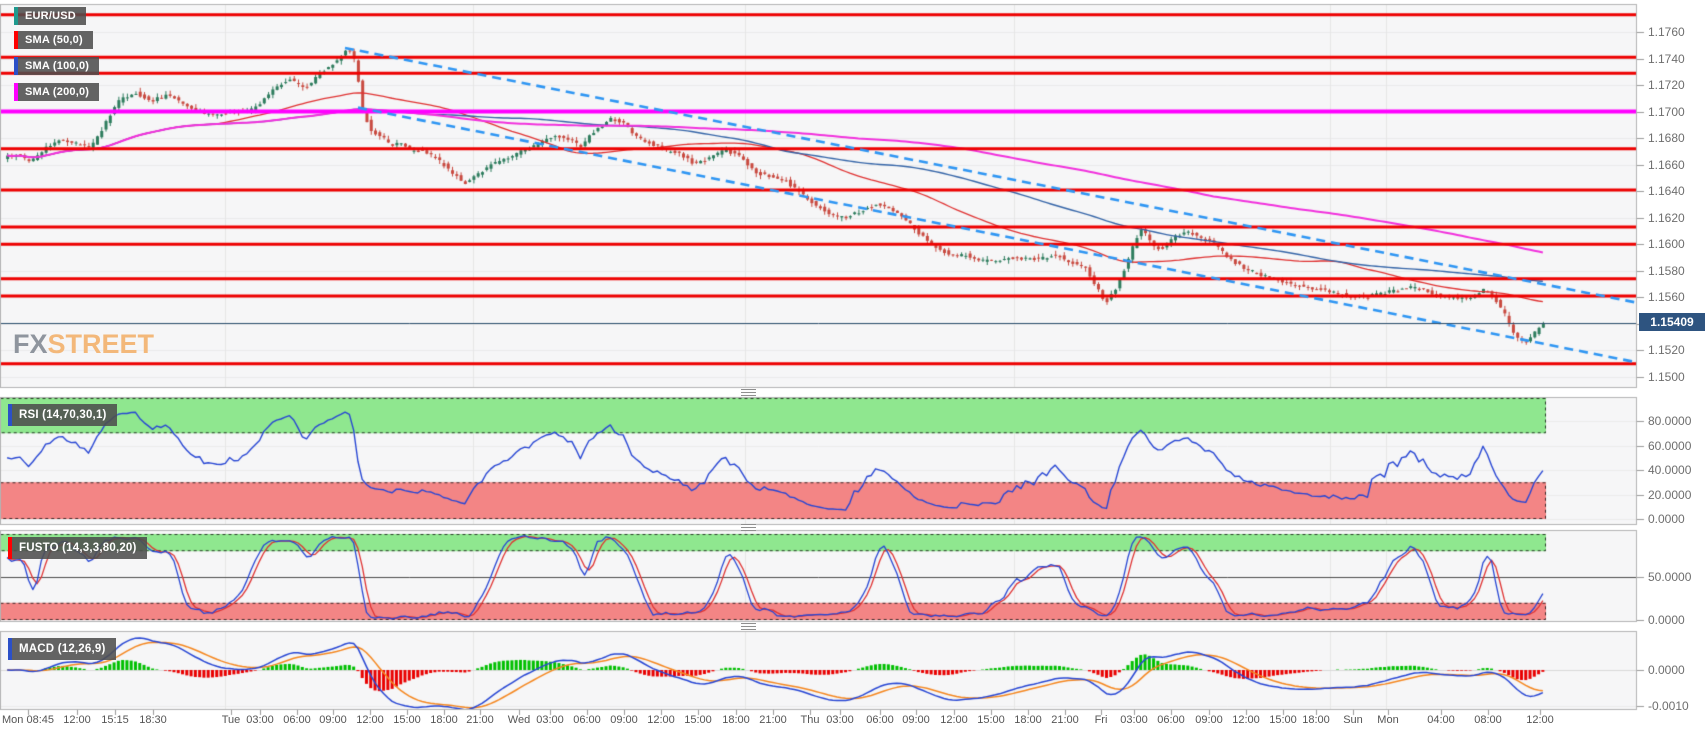 This screenshot has width=1707, height=734. Describe the element at coordinates (1666, 112) in the screenshot. I see `price-axis-label: 1.1700` at that location.